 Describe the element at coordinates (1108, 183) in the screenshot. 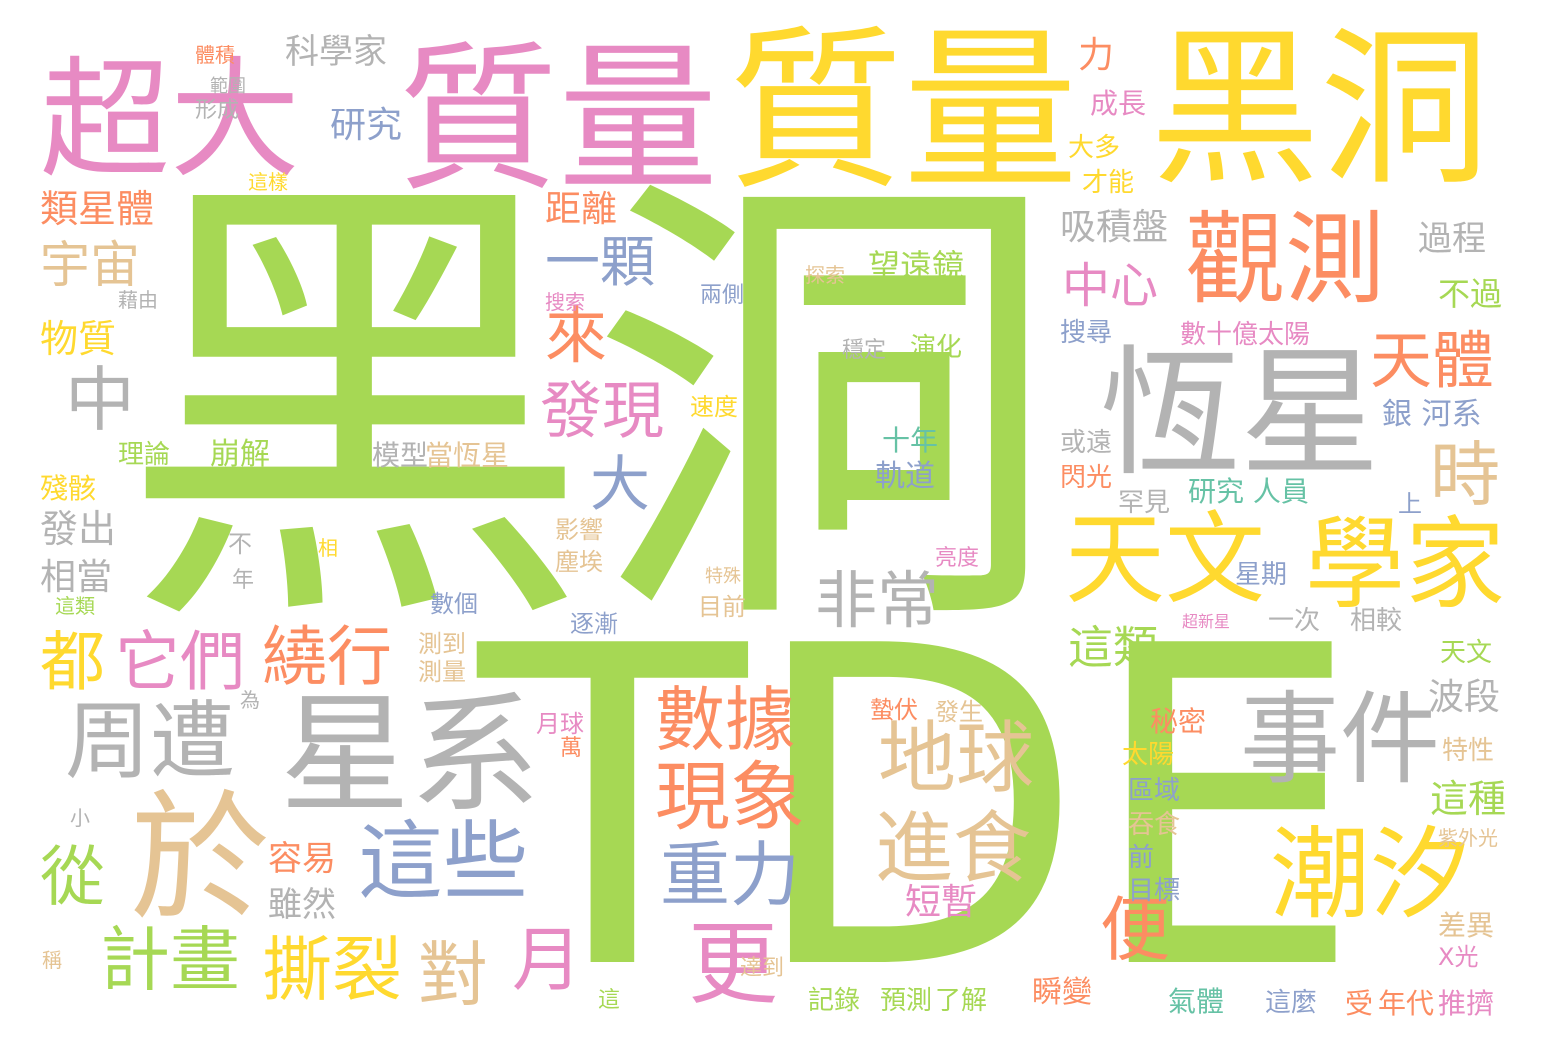

I see `word-caineng: 才能` at that location.